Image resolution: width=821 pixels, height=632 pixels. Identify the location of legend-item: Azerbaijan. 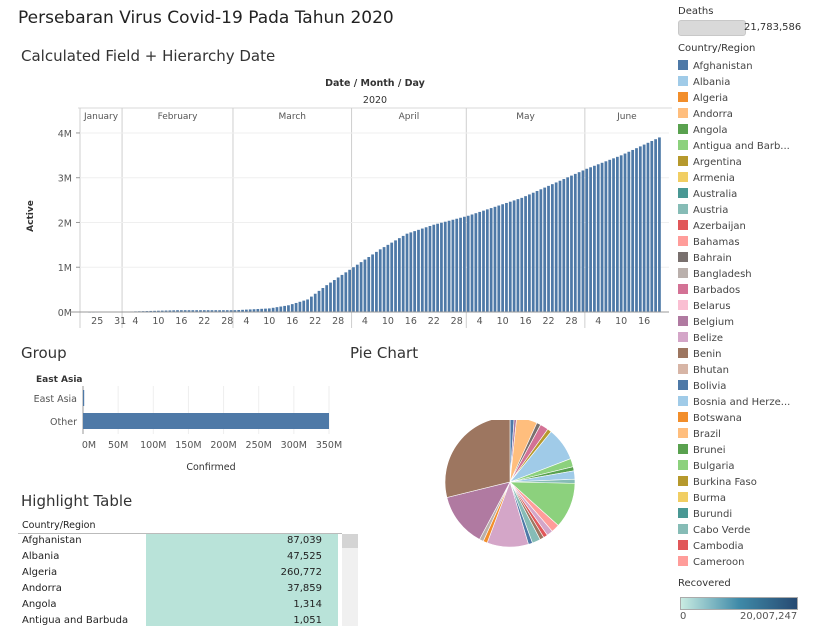
(712, 227).